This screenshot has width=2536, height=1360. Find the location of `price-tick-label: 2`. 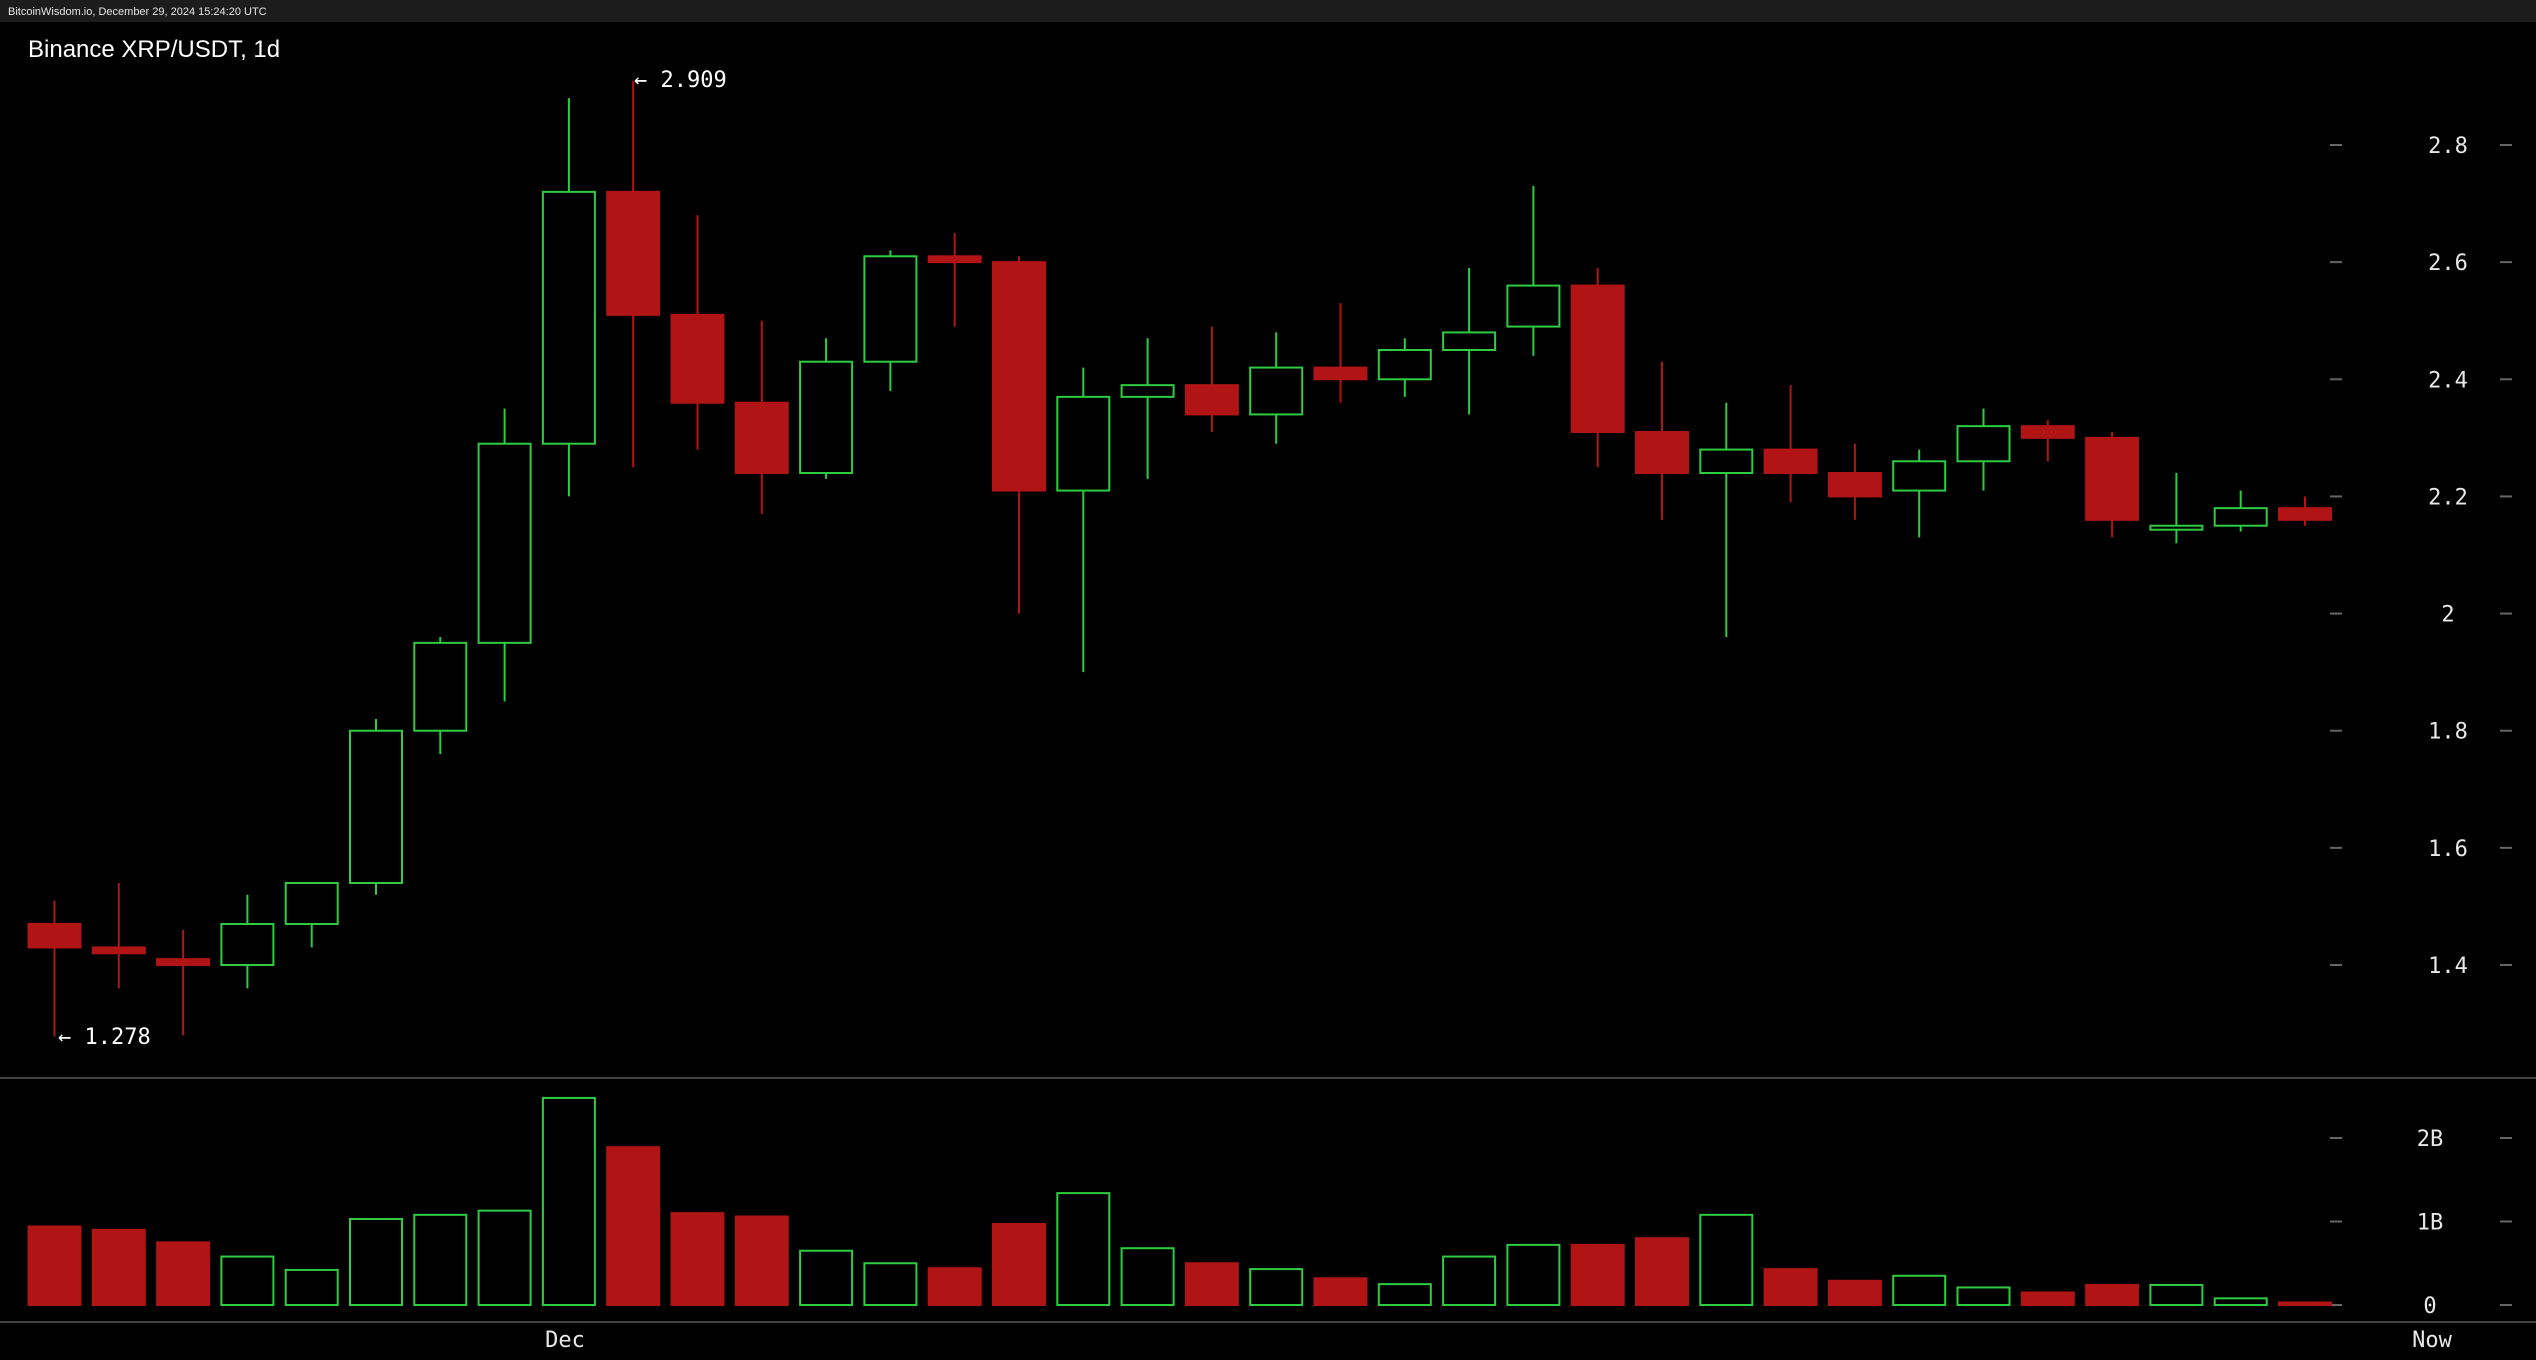

price-tick-label: 2 is located at coordinates (2447, 615).